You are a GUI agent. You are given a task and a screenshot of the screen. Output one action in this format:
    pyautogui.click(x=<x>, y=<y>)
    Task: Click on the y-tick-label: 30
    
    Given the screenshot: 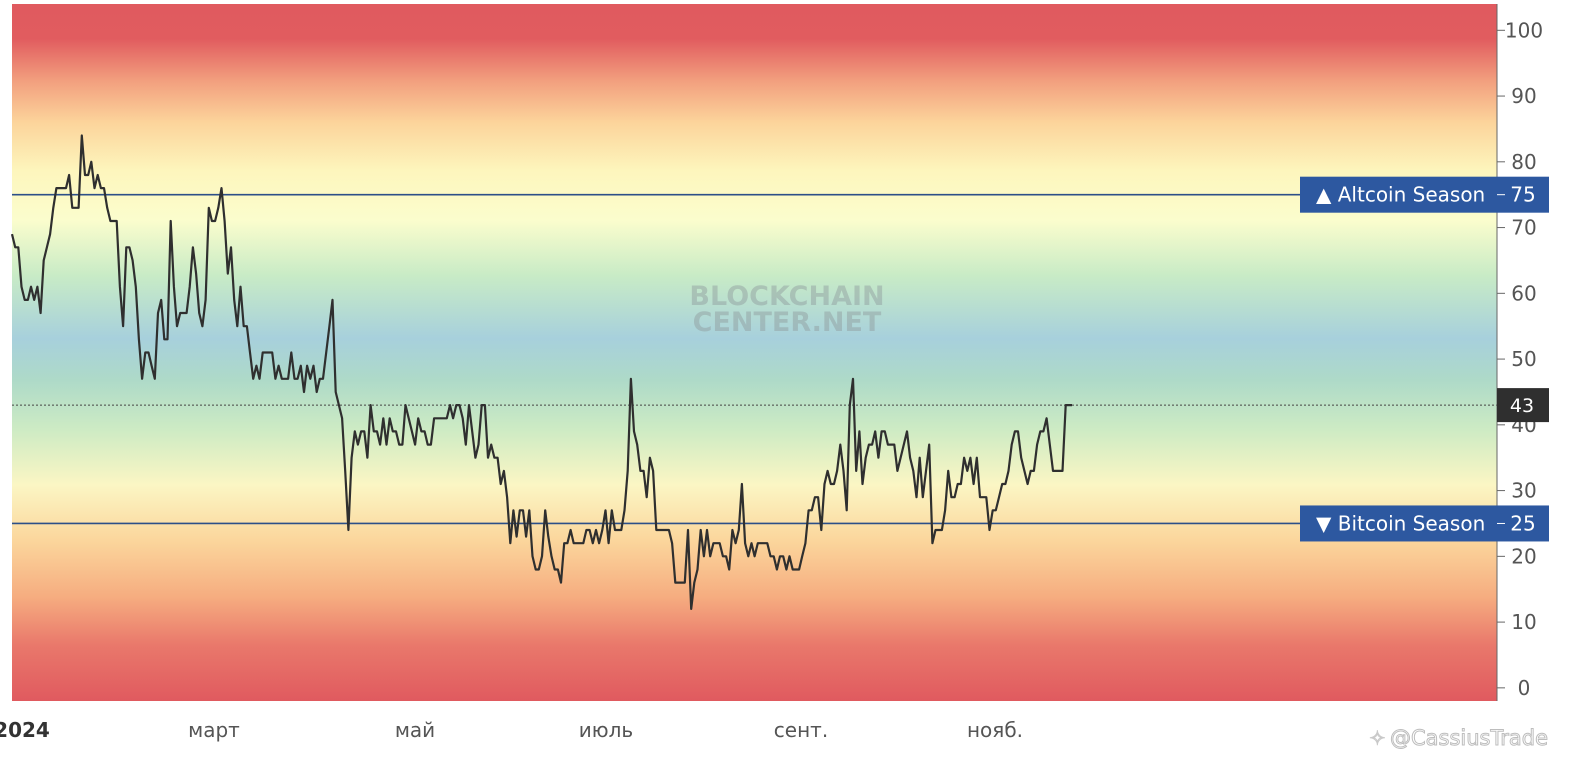 What is the action you would take?
    pyautogui.click(x=1523, y=491)
    